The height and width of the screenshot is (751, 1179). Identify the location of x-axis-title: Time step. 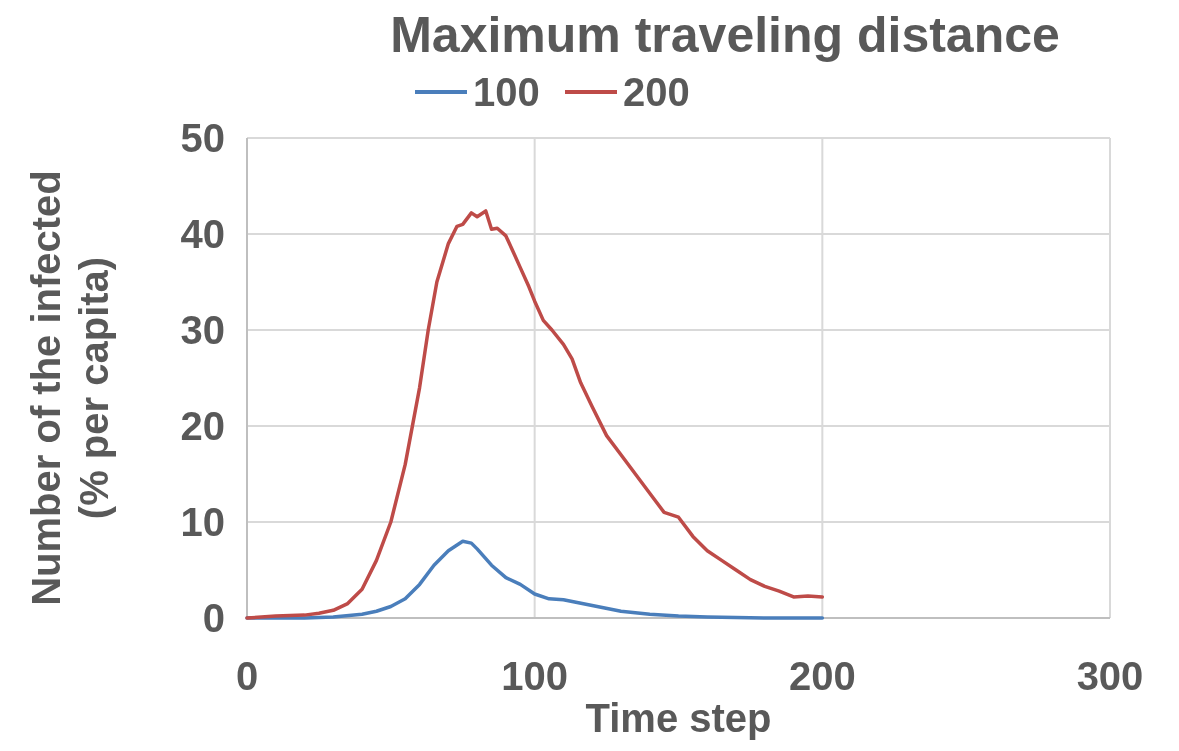
(678, 718).